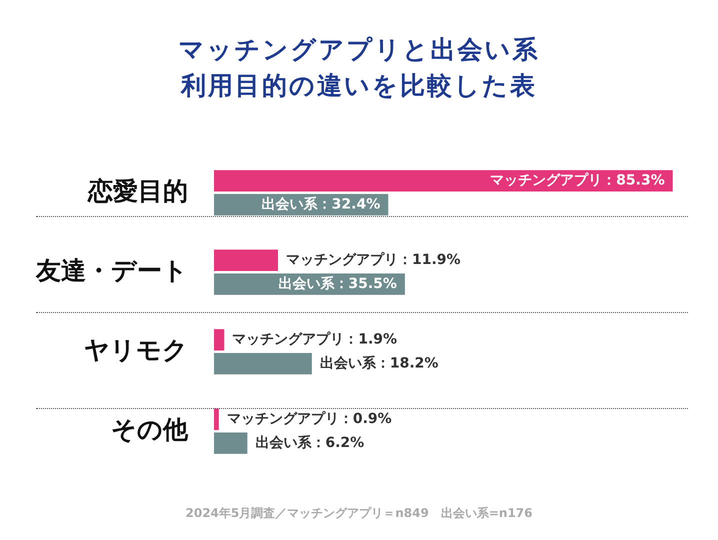  I want to click on data-label: 出会い系：32.4%, so click(321, 204).